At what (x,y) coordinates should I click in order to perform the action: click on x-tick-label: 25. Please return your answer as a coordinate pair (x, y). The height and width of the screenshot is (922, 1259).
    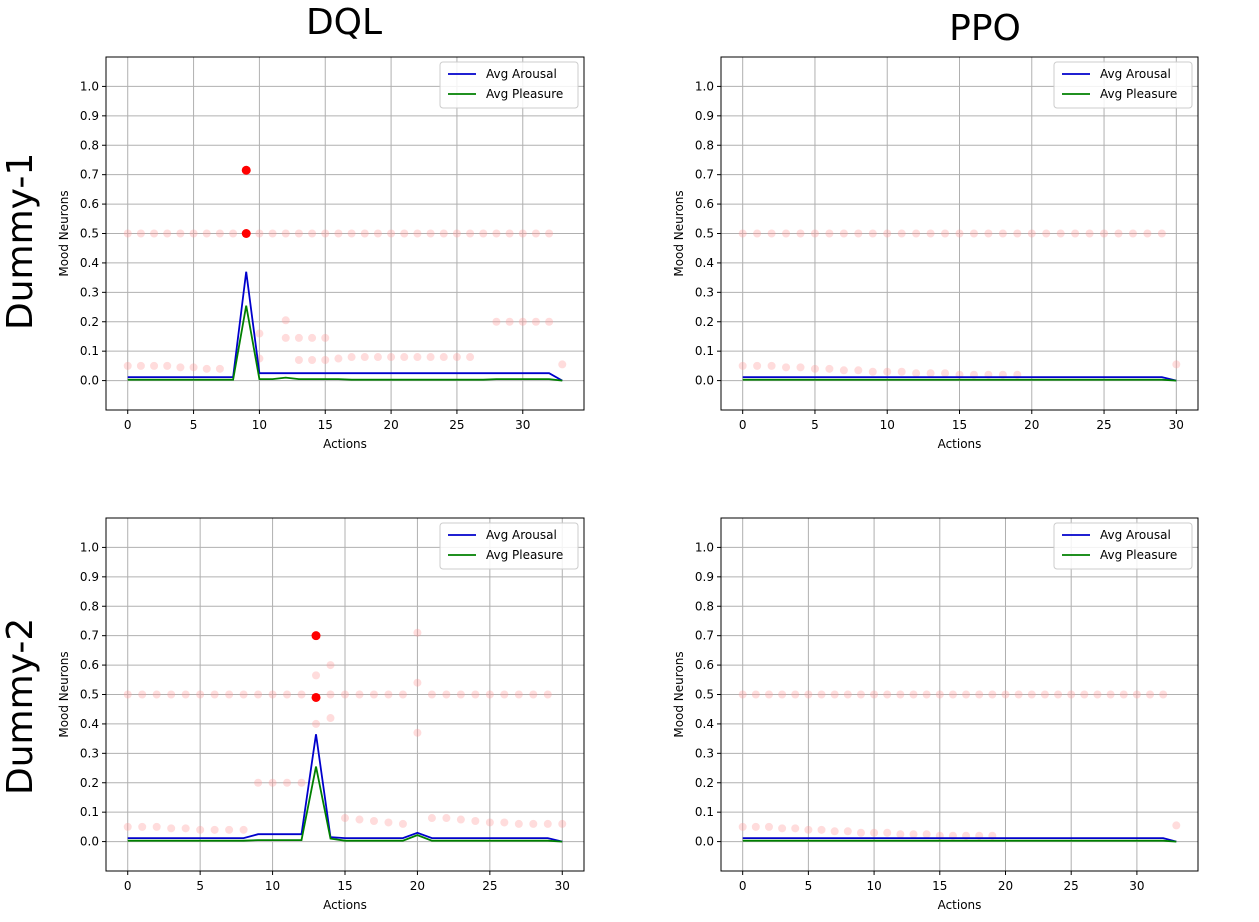
    Looking at the image, I should click on (1103, 425).